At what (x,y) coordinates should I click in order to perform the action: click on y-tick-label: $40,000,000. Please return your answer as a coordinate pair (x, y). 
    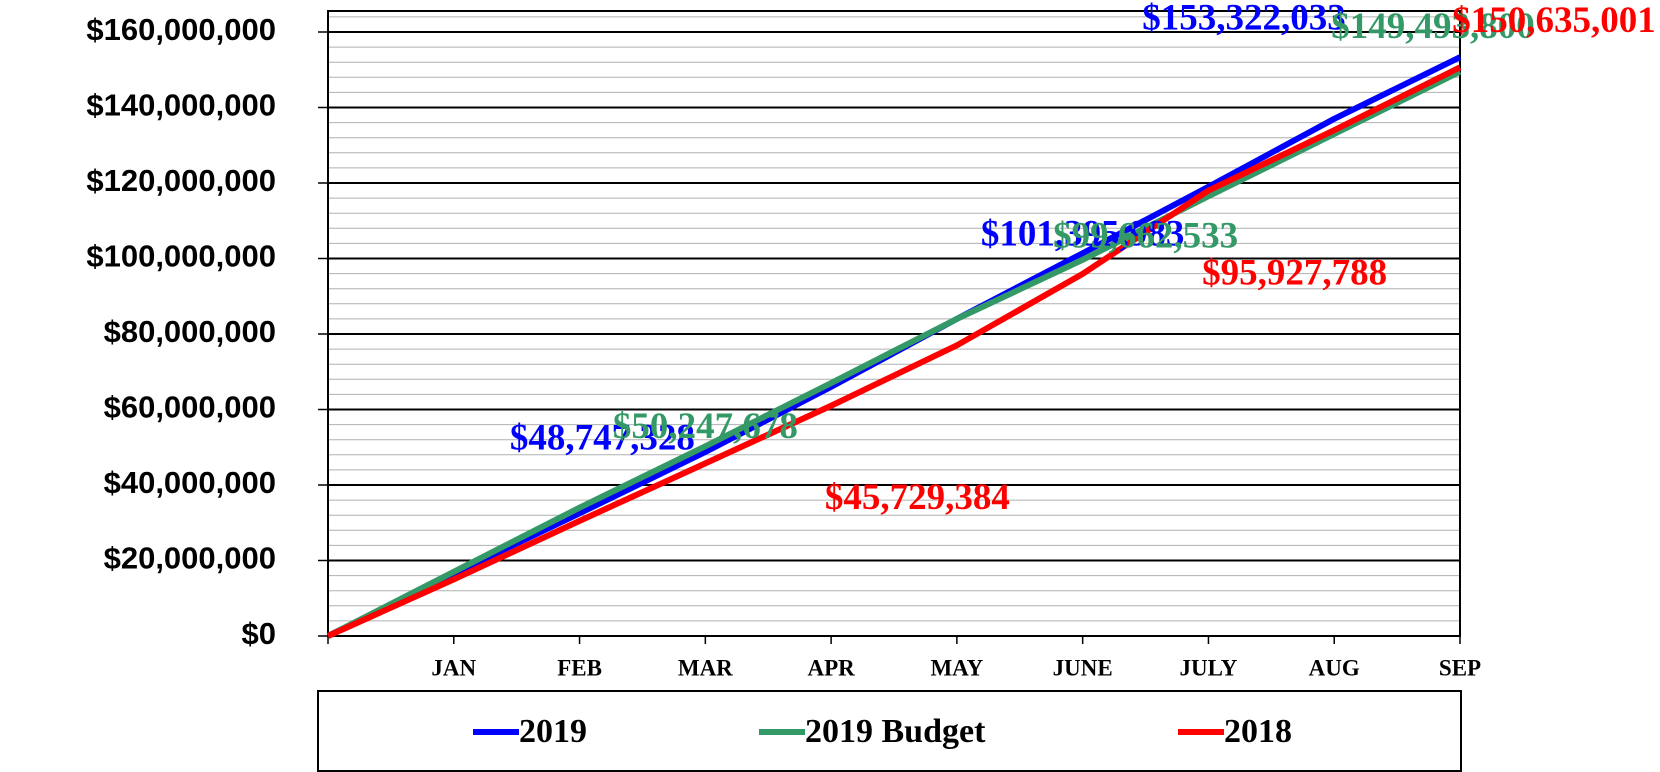
    Looking at the image, I should click on (190, 482).